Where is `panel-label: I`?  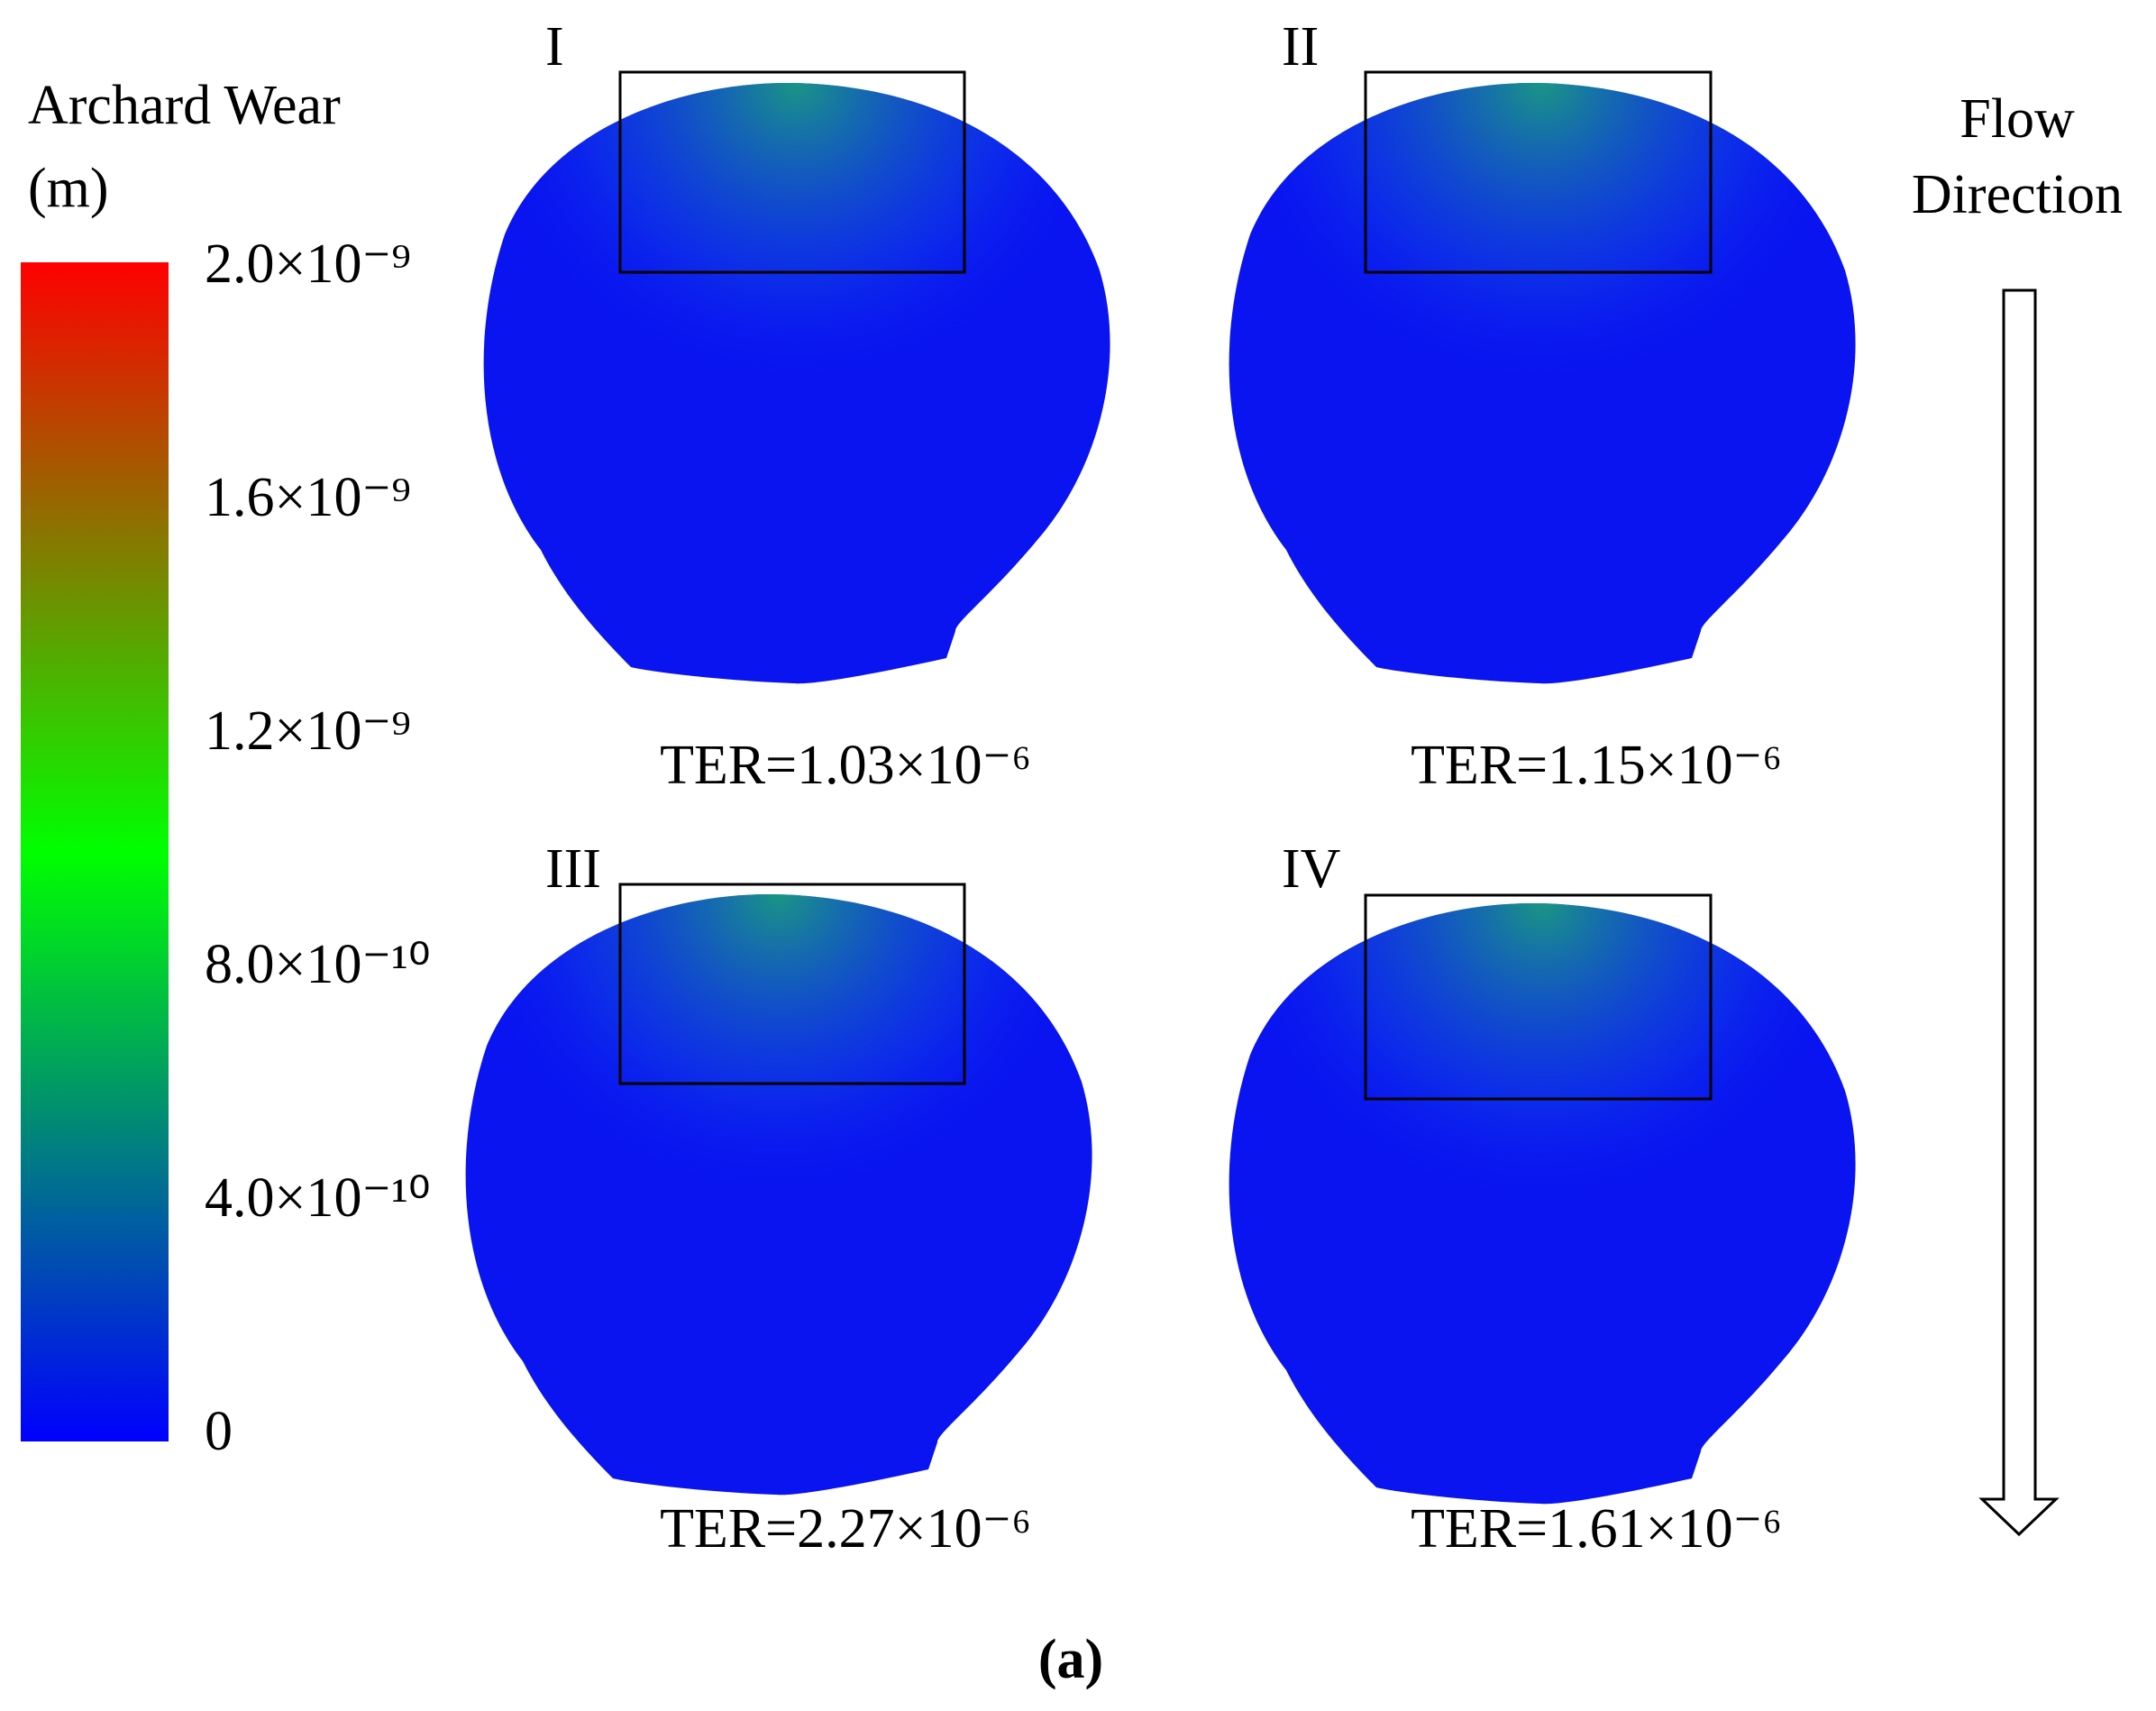 panel-label: I is located at coordinates (554, 47).